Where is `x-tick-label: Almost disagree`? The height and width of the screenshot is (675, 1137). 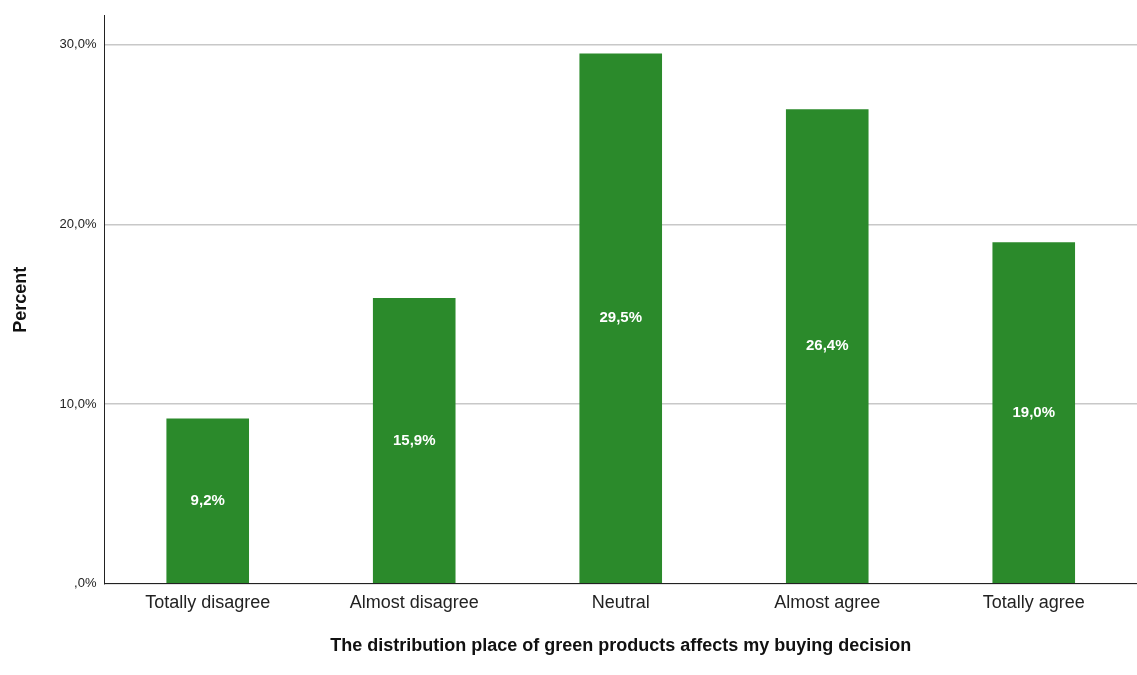 x-tick-label: Almost disagree is located at coordinates (414, 601).